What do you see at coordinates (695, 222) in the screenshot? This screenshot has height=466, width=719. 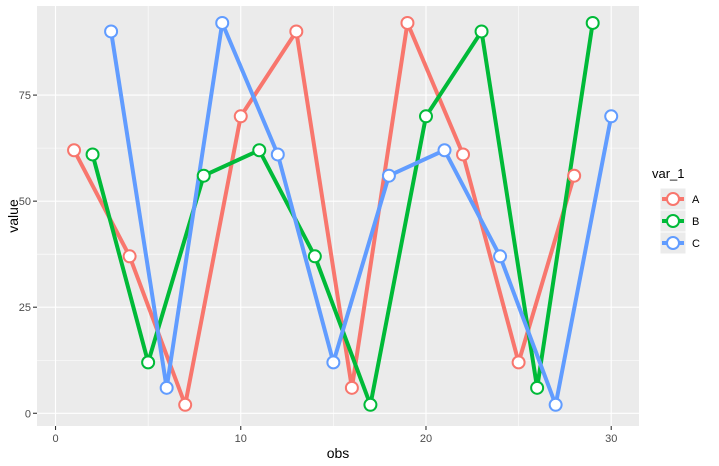 I see `legend-label: B` at bounding box center [695, 222].